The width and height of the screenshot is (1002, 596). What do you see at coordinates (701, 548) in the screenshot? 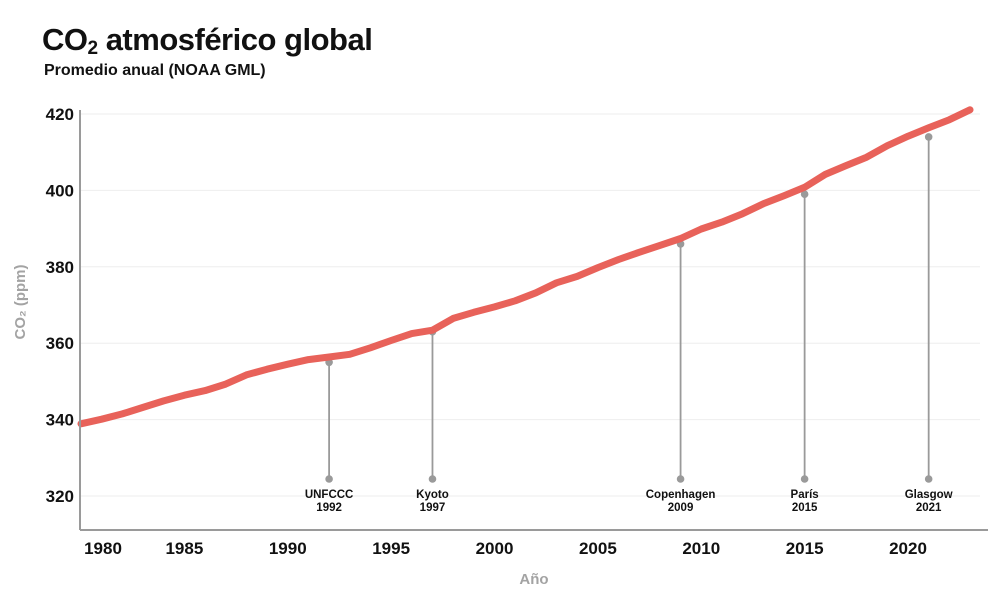
I see `x-tick-label: 2010` at bounding box center [701, 548].